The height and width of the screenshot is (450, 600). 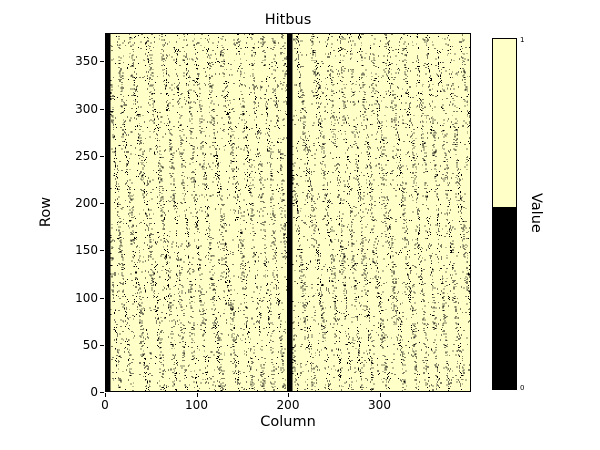 What do you see at coordinates (536, 213) in the screenshot?
I see `colorbar-label: Value` at bounding box center [536, 213].